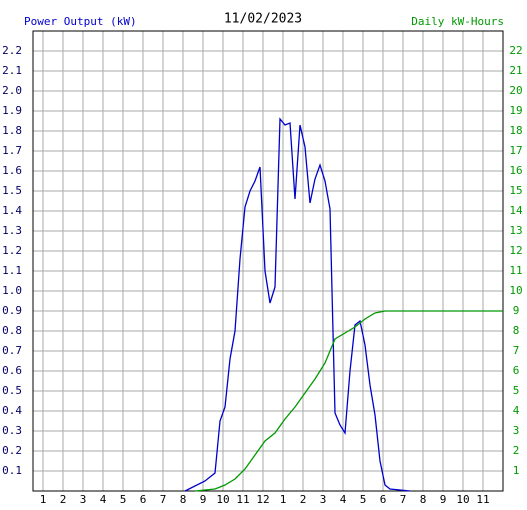  What do you see at coordinates (12, 330) in the screenshot?
I see `y-tick-label: 0.8` at bounding box center [12, 330].